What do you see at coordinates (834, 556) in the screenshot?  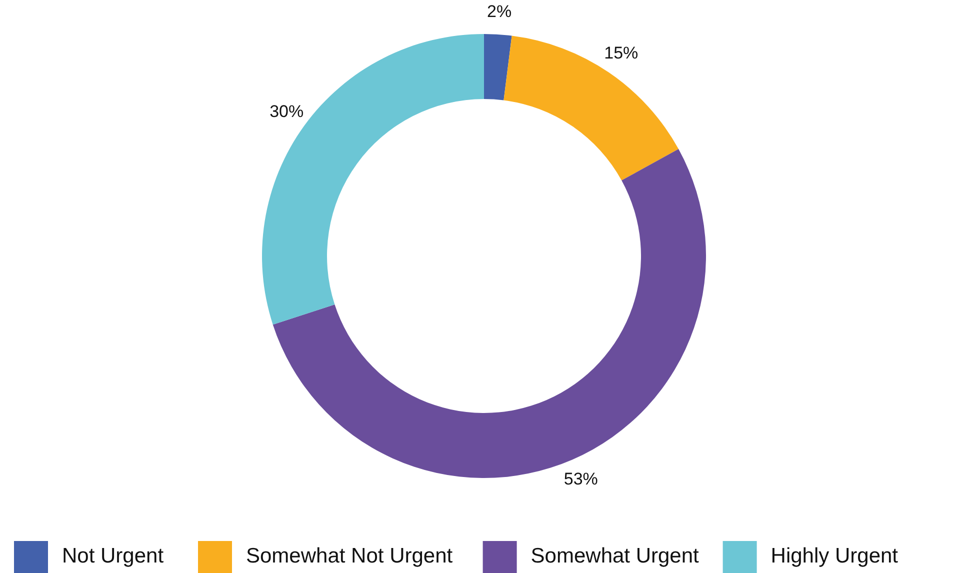 I see `legend-label: Highly Urgent` at bounding box center [834, 556].